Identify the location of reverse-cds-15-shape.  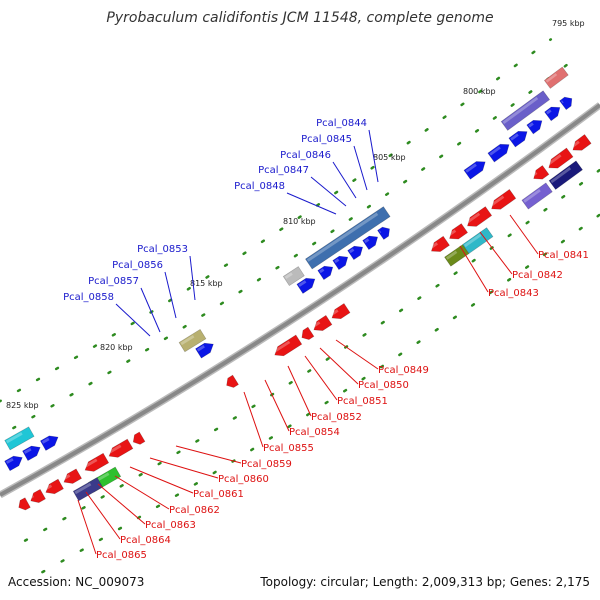
(480, 216).